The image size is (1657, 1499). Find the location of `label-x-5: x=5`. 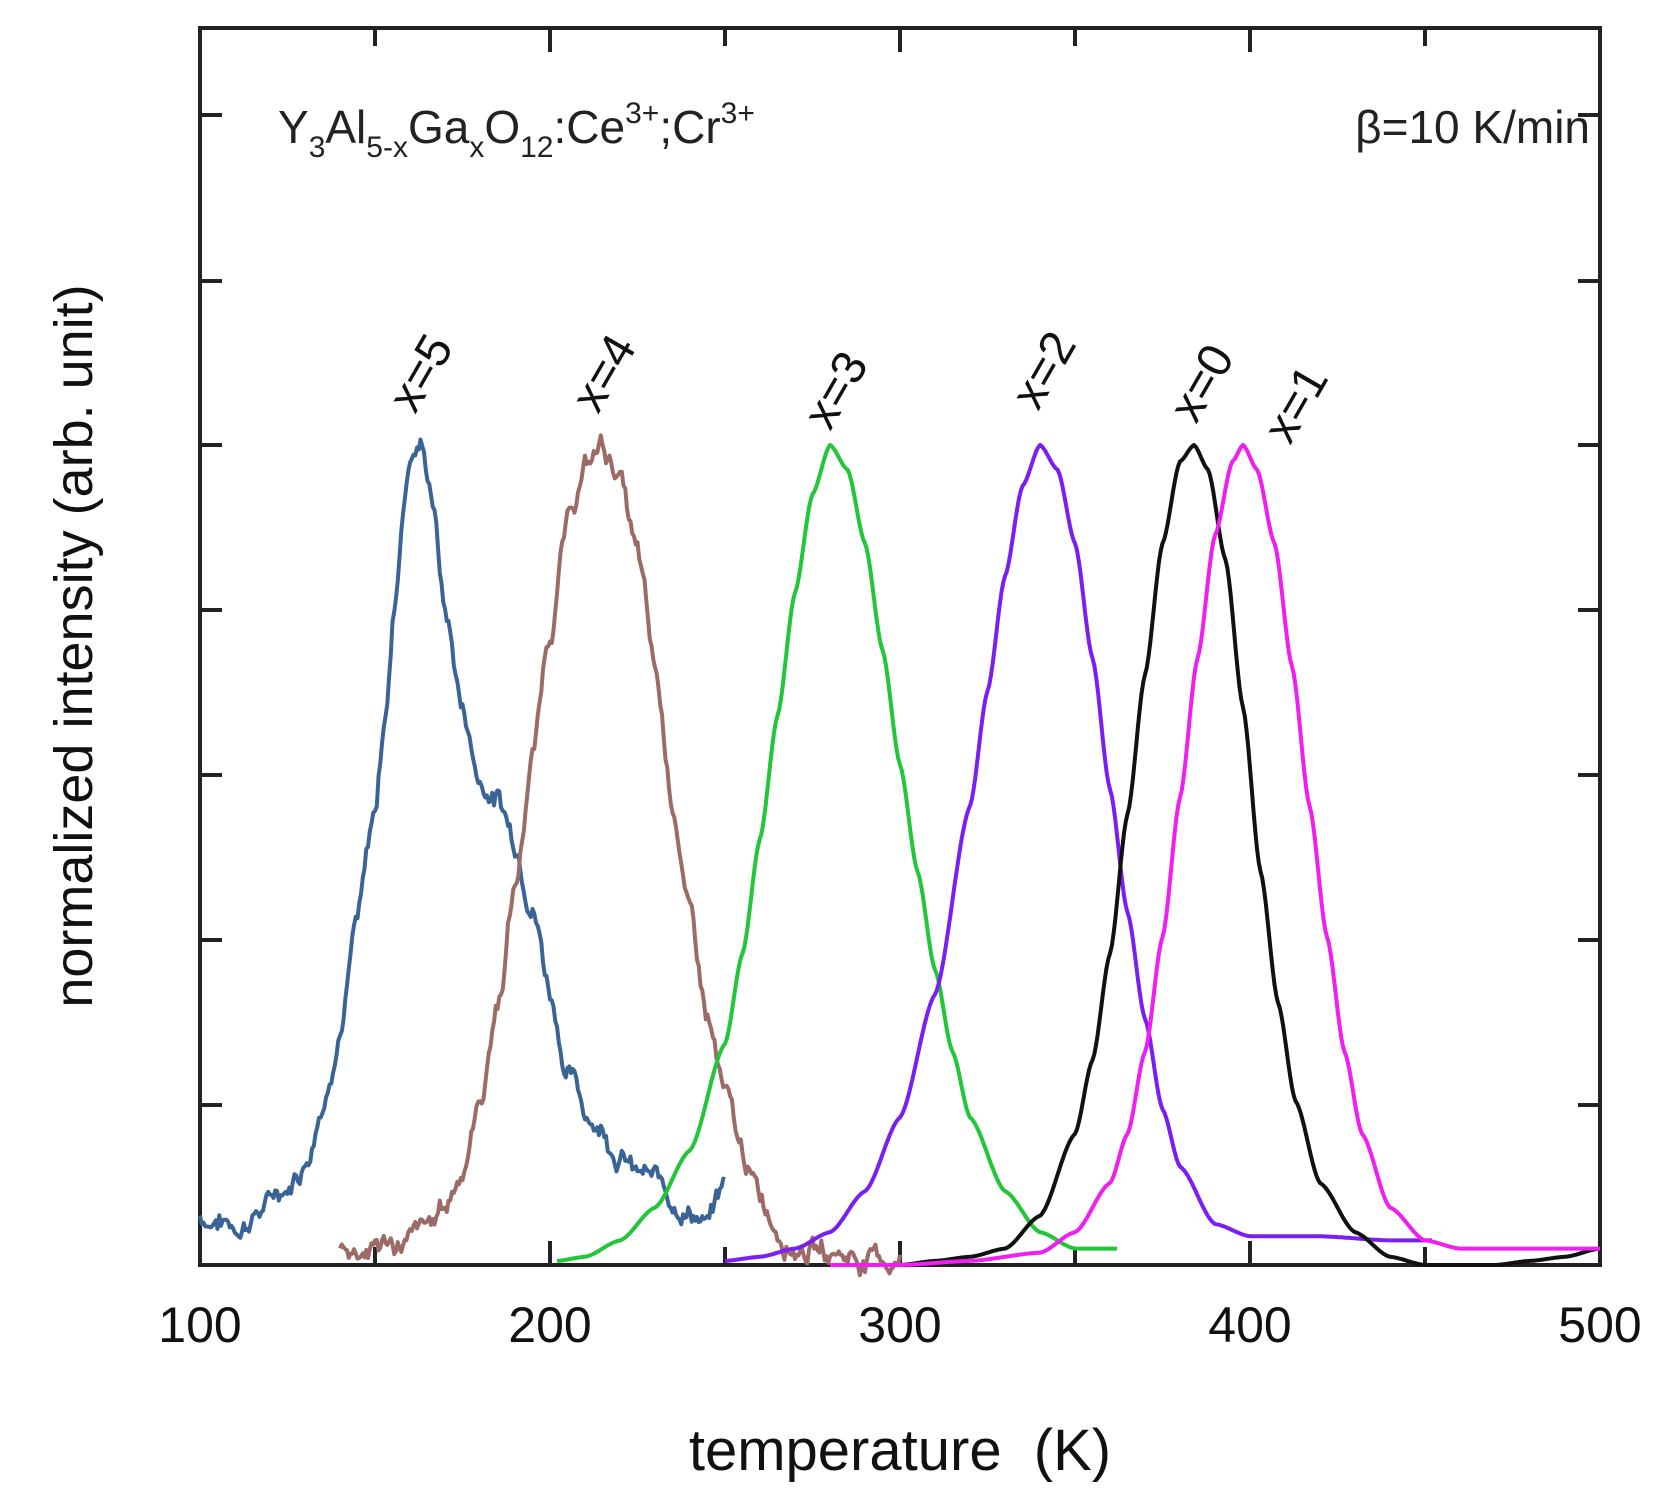

label-x-5: x=5 is located at coordinates (421, 373).